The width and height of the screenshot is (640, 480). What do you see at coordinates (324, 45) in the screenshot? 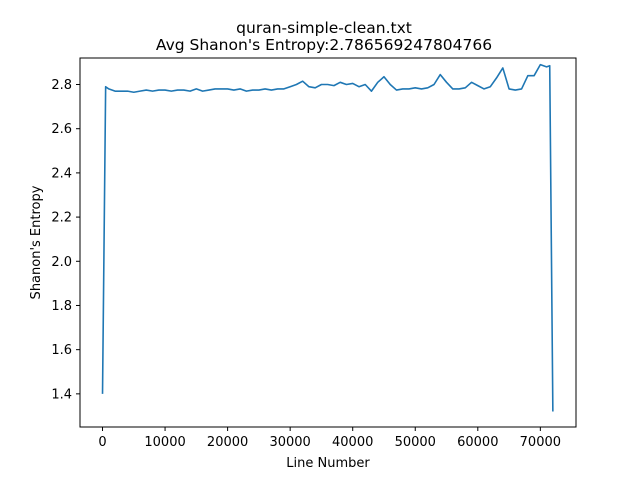
I see `chart-subtitle: Avg Shanon's Entropy:2.786569247804766` at bounding box center [324, 45].